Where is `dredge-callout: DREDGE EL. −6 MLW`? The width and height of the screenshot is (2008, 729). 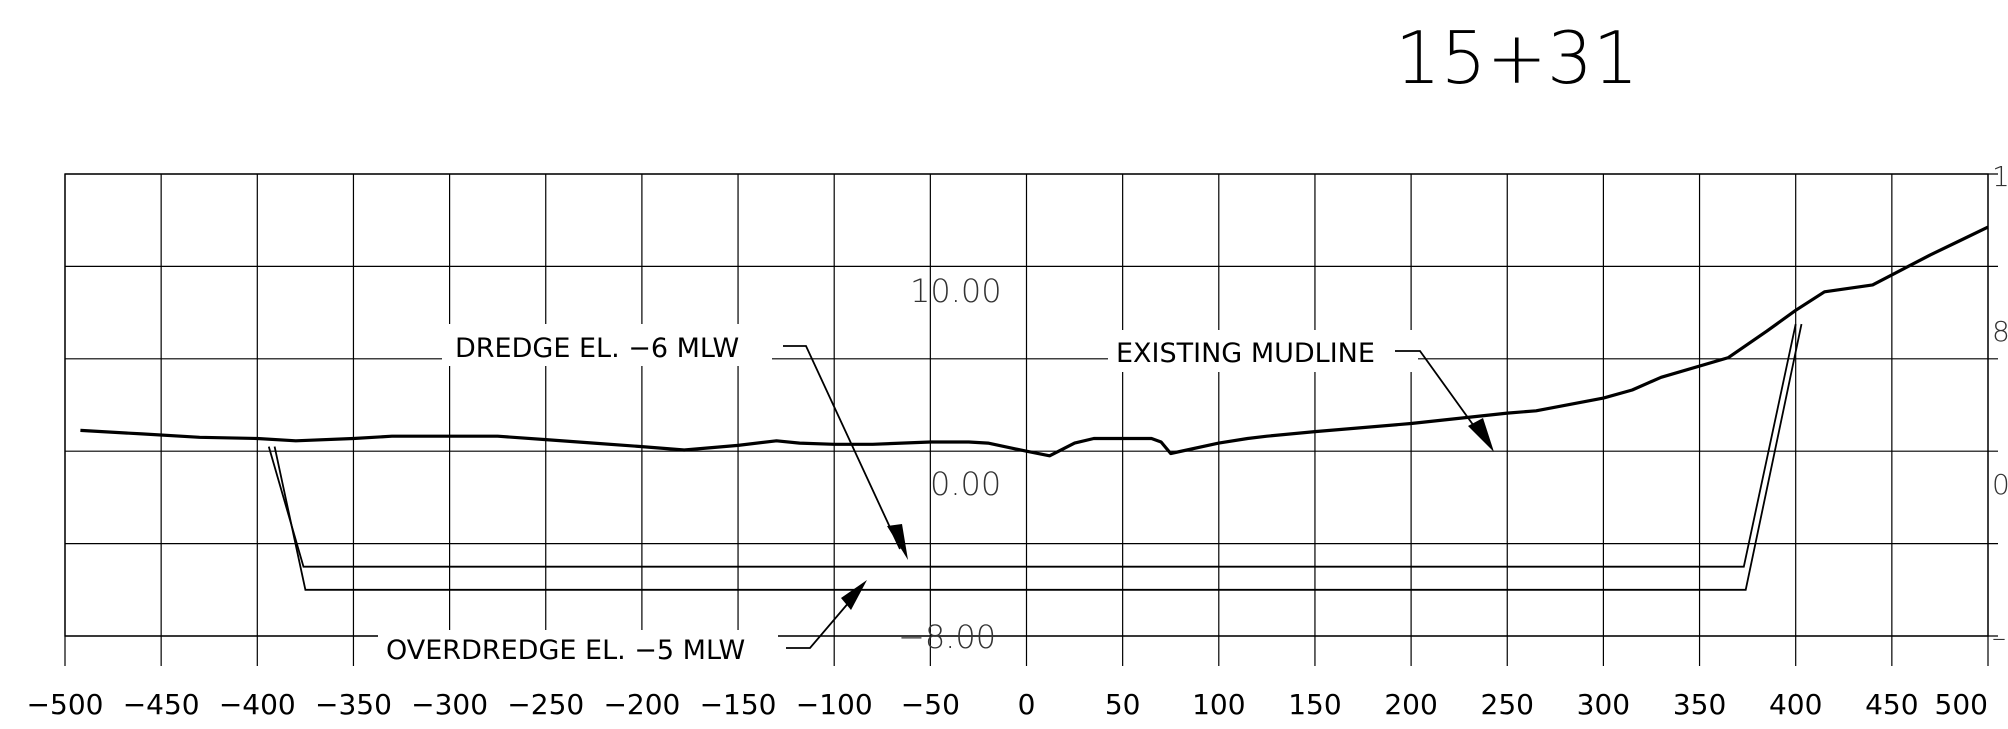 dredge-callout: DREDGE EL. −6 MLW is located at coordinates (597, 348).